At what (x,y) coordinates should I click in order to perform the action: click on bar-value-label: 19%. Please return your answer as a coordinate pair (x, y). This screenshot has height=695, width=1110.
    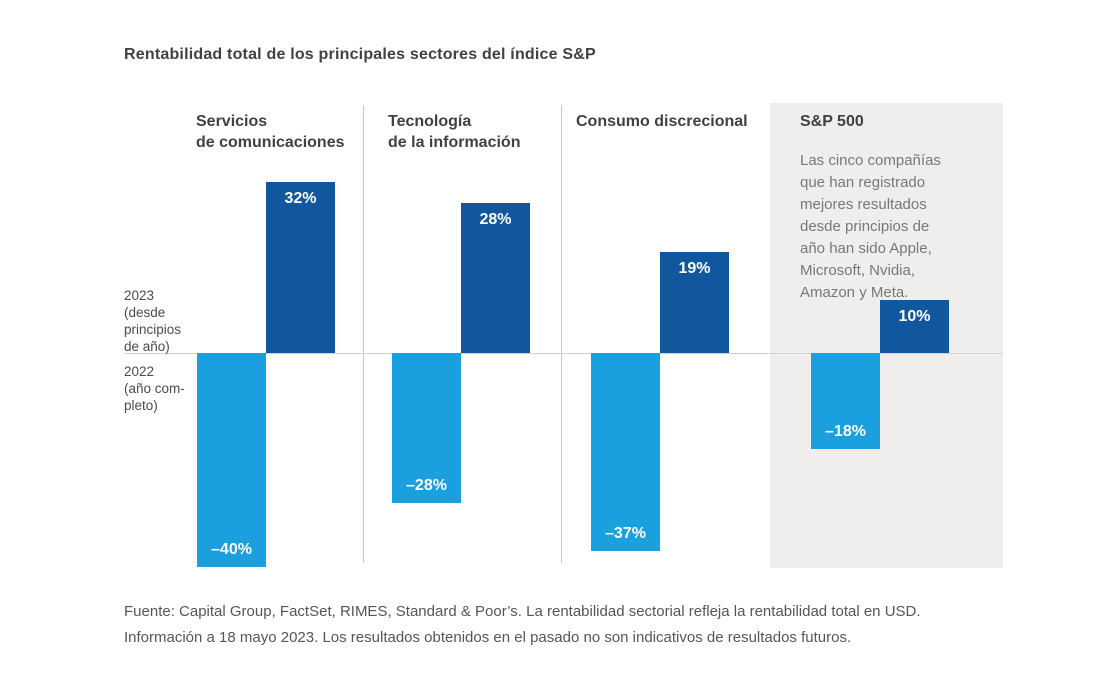
    Looking at the image, I should click on (694, 268).